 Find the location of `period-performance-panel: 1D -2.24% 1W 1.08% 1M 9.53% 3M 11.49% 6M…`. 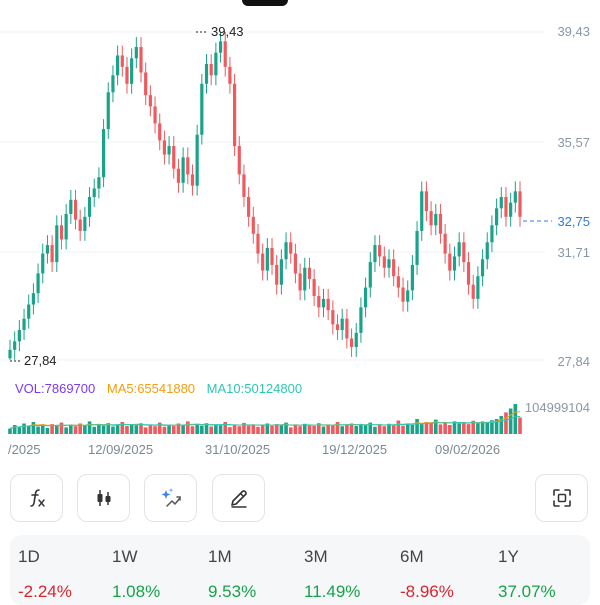

period-performance-panel: 1D -2.24% 1W 1.08% 1M 9.53% 3M 11.49% 6M… is located at coordinates (300, 570).